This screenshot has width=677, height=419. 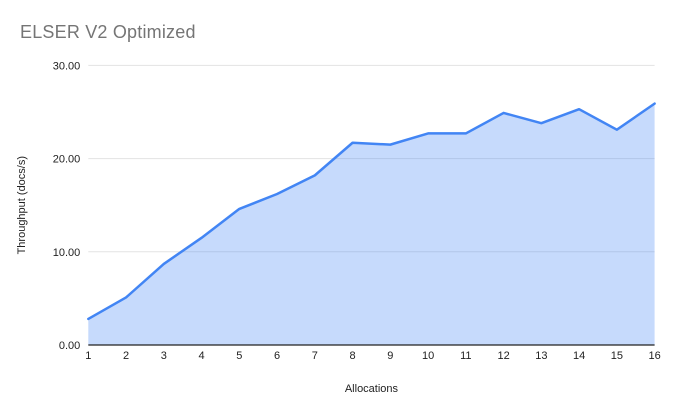 What do you see at coordinates (541, 356) in the screenshot?
I see `x-tick-label: 13` at bounding box center [541, 356].